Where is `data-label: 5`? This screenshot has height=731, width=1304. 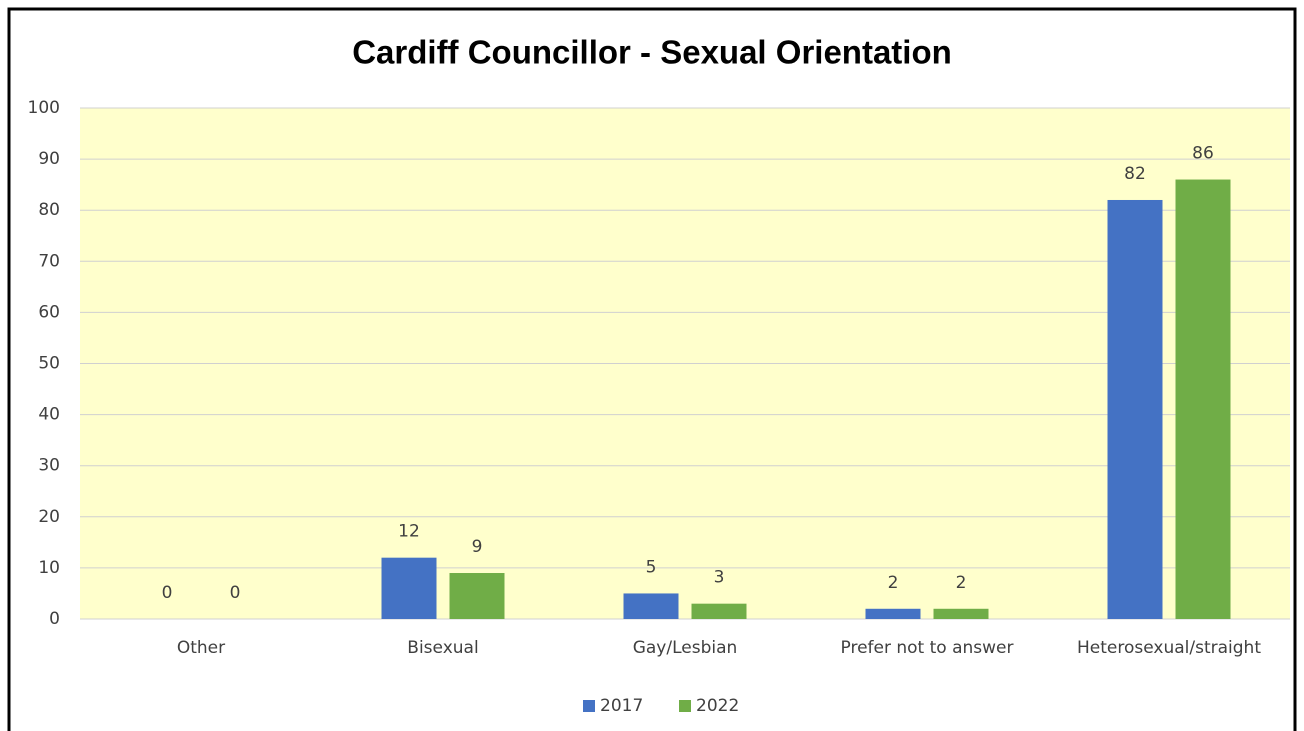 data-label: 5 is located at coordinates (651, 567).